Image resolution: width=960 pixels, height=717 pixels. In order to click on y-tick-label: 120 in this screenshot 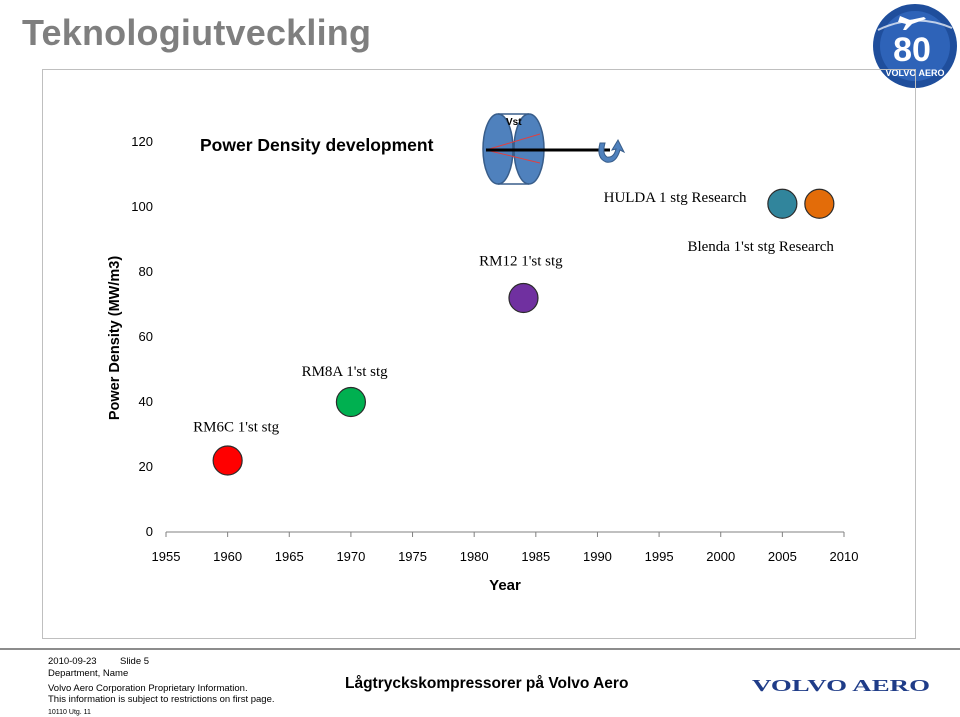, I will do `click(142, 141)`.